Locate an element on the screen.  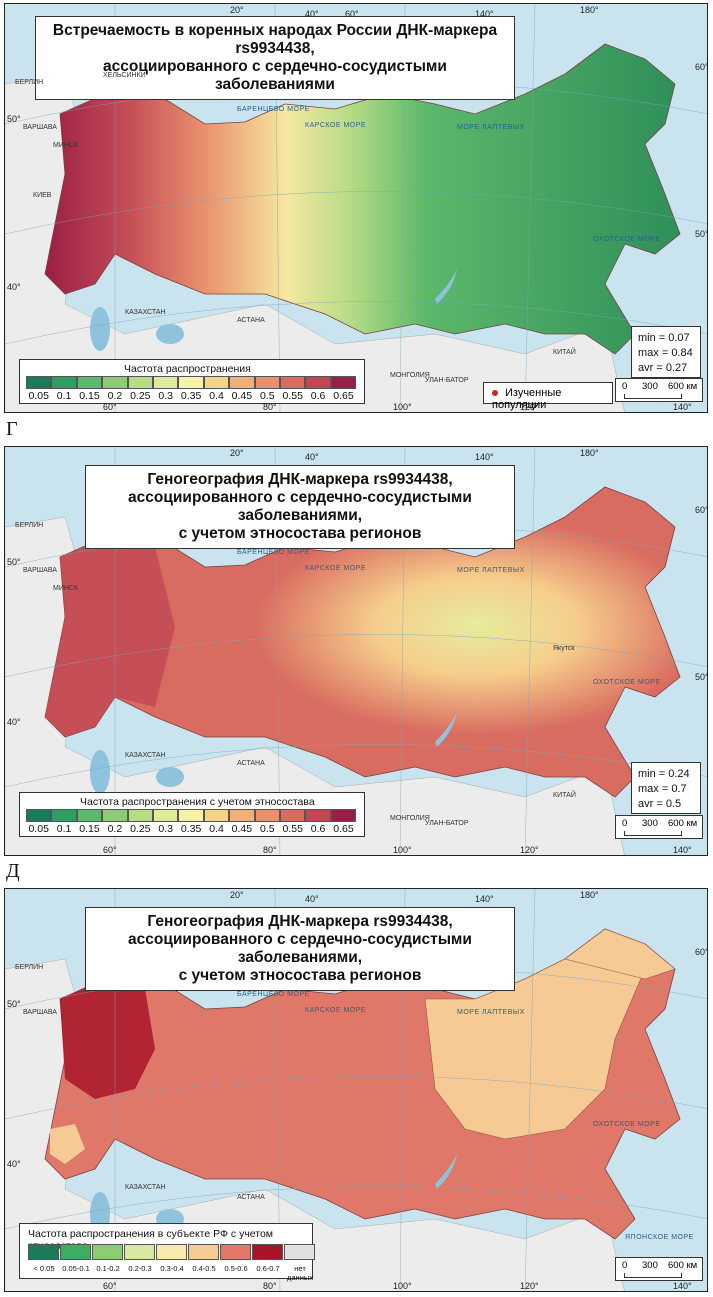
legend-tick-label: 0.4-0.5 is located at coordinates (204, 1268).